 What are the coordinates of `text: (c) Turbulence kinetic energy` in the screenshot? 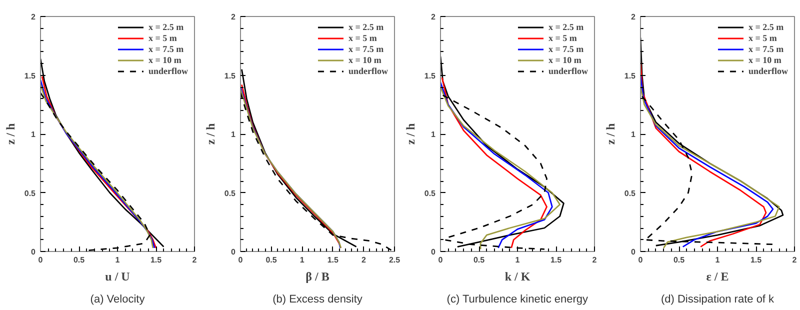 It's located at (517, 300).